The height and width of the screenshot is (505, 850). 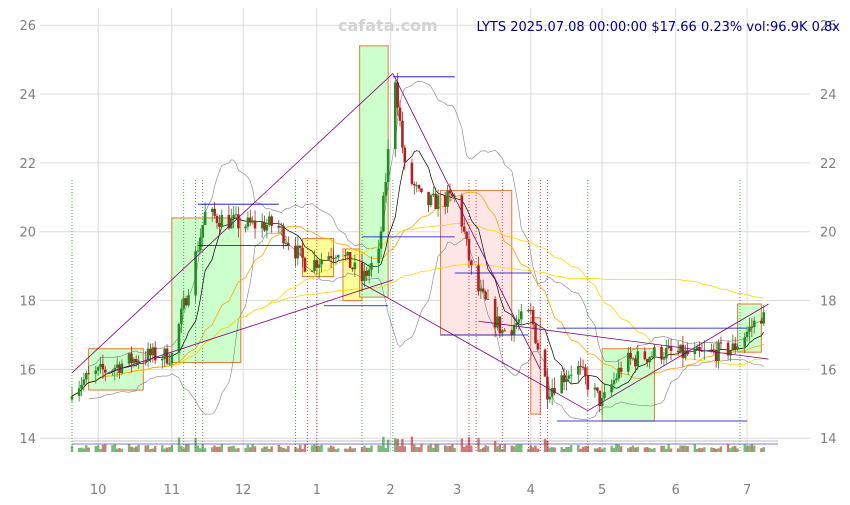 What do you see at coordinates (828, 439) in the screenshot?
I see `y-tick-label-right: 14` at bounding box center [828, 439].